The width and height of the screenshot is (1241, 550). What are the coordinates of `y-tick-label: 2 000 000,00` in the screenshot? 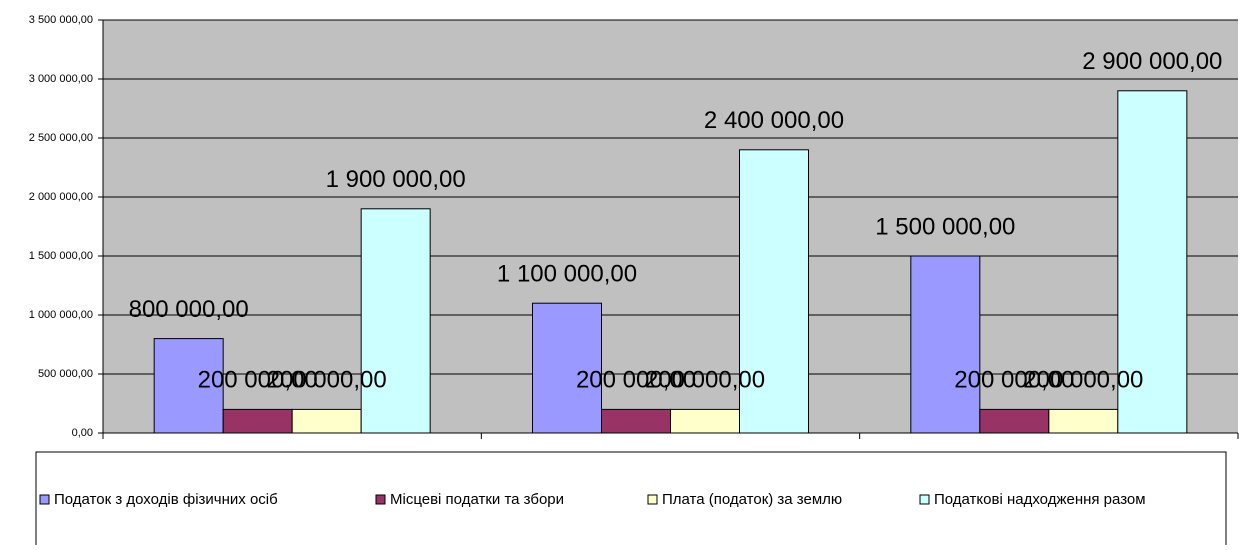 It's located at (61, 197).